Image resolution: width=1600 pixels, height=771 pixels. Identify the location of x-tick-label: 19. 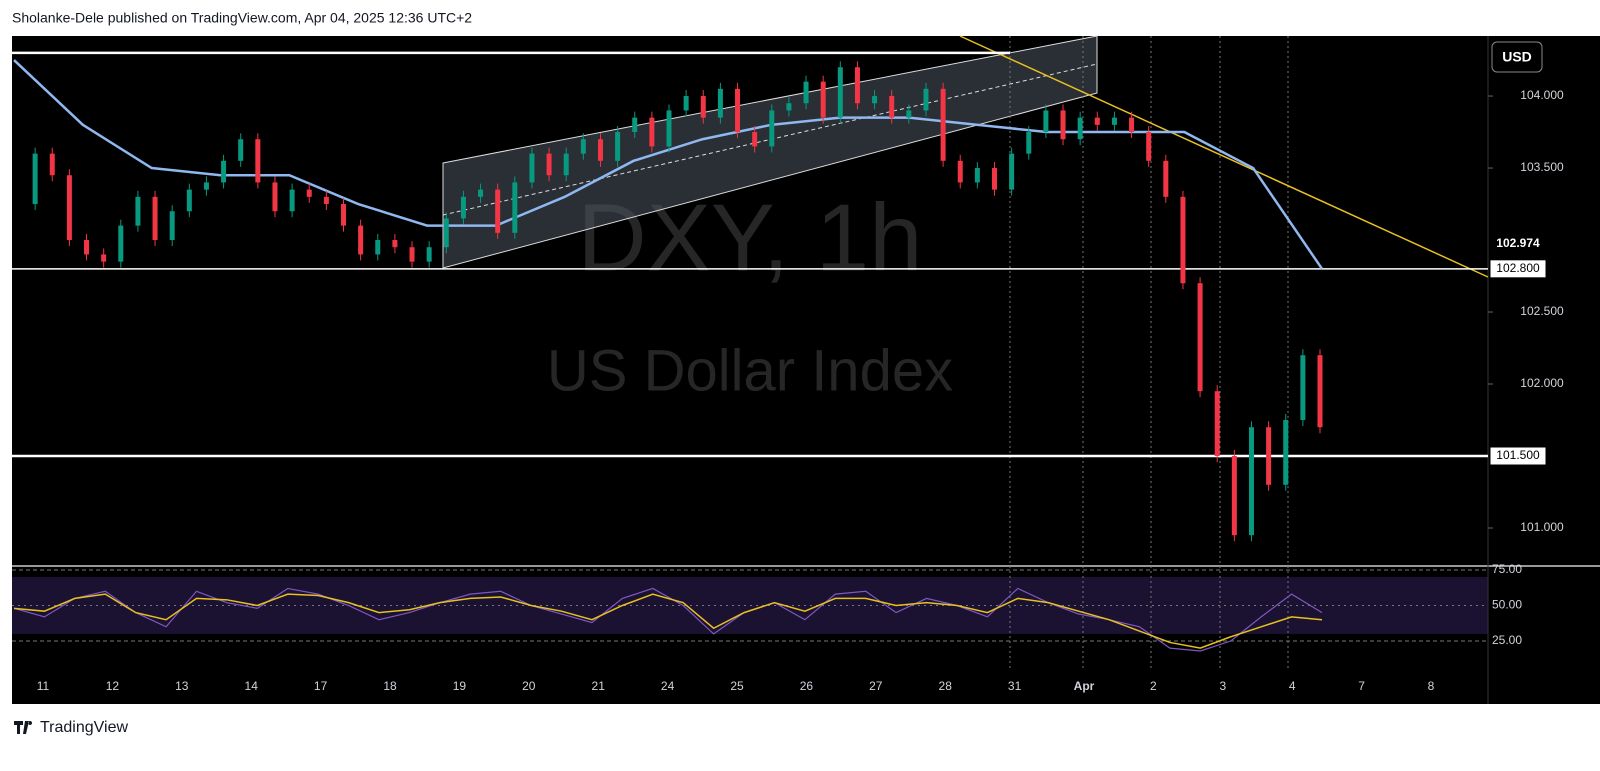
(460, 686).